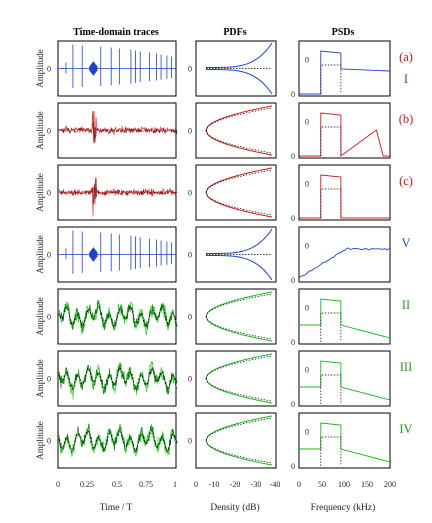 The height and width of the screenshot is (523, 432). I want to click on density-tick: -30, so click(256, 484).